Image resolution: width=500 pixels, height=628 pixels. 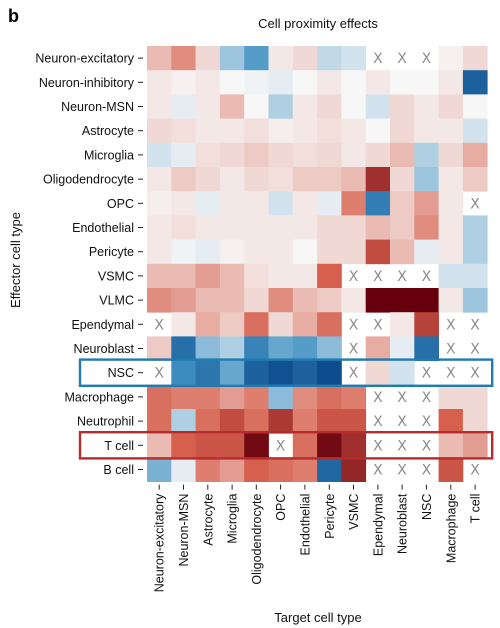 What do you see at coordinates (87, 83) in the screenshot?
I see `row-label: Neuron-inhibitory` at bounding box center [87, 83].